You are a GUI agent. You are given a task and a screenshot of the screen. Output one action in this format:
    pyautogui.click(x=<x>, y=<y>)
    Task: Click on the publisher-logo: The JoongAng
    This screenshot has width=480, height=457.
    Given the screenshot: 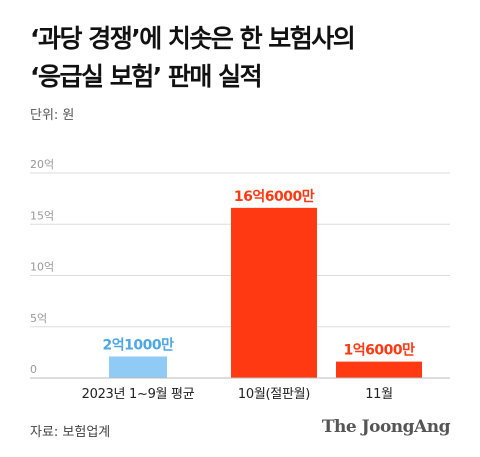 What is the action you would take?
    pyautogui.click(x=386, y=427)
    